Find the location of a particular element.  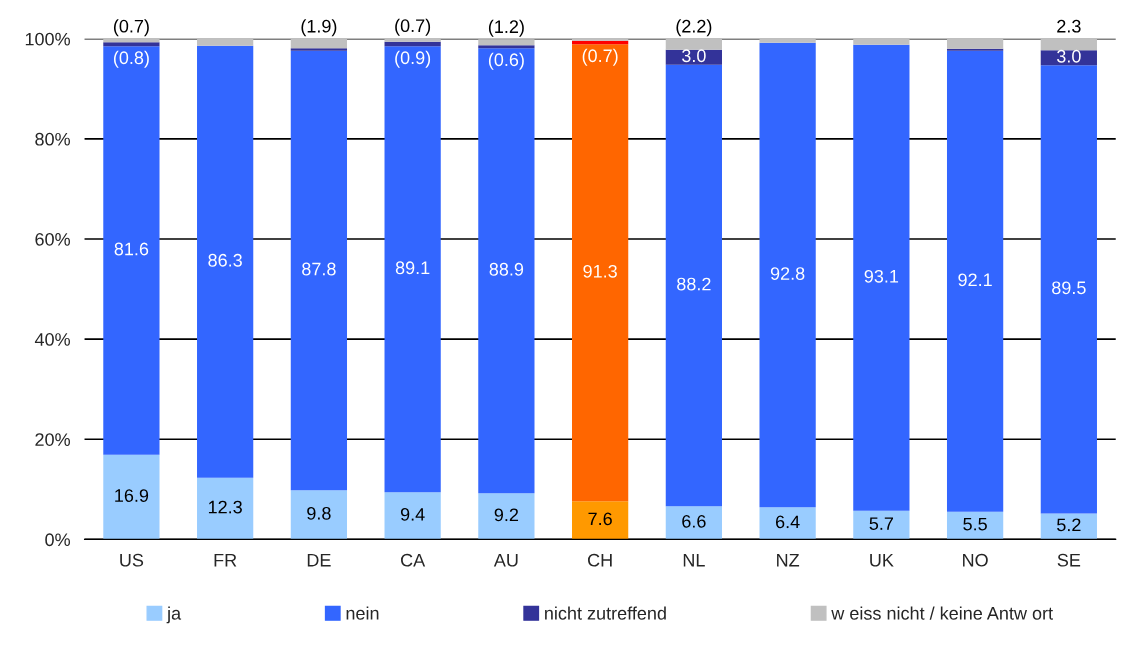

legend-label: ja is located at coordinates (174, 615).